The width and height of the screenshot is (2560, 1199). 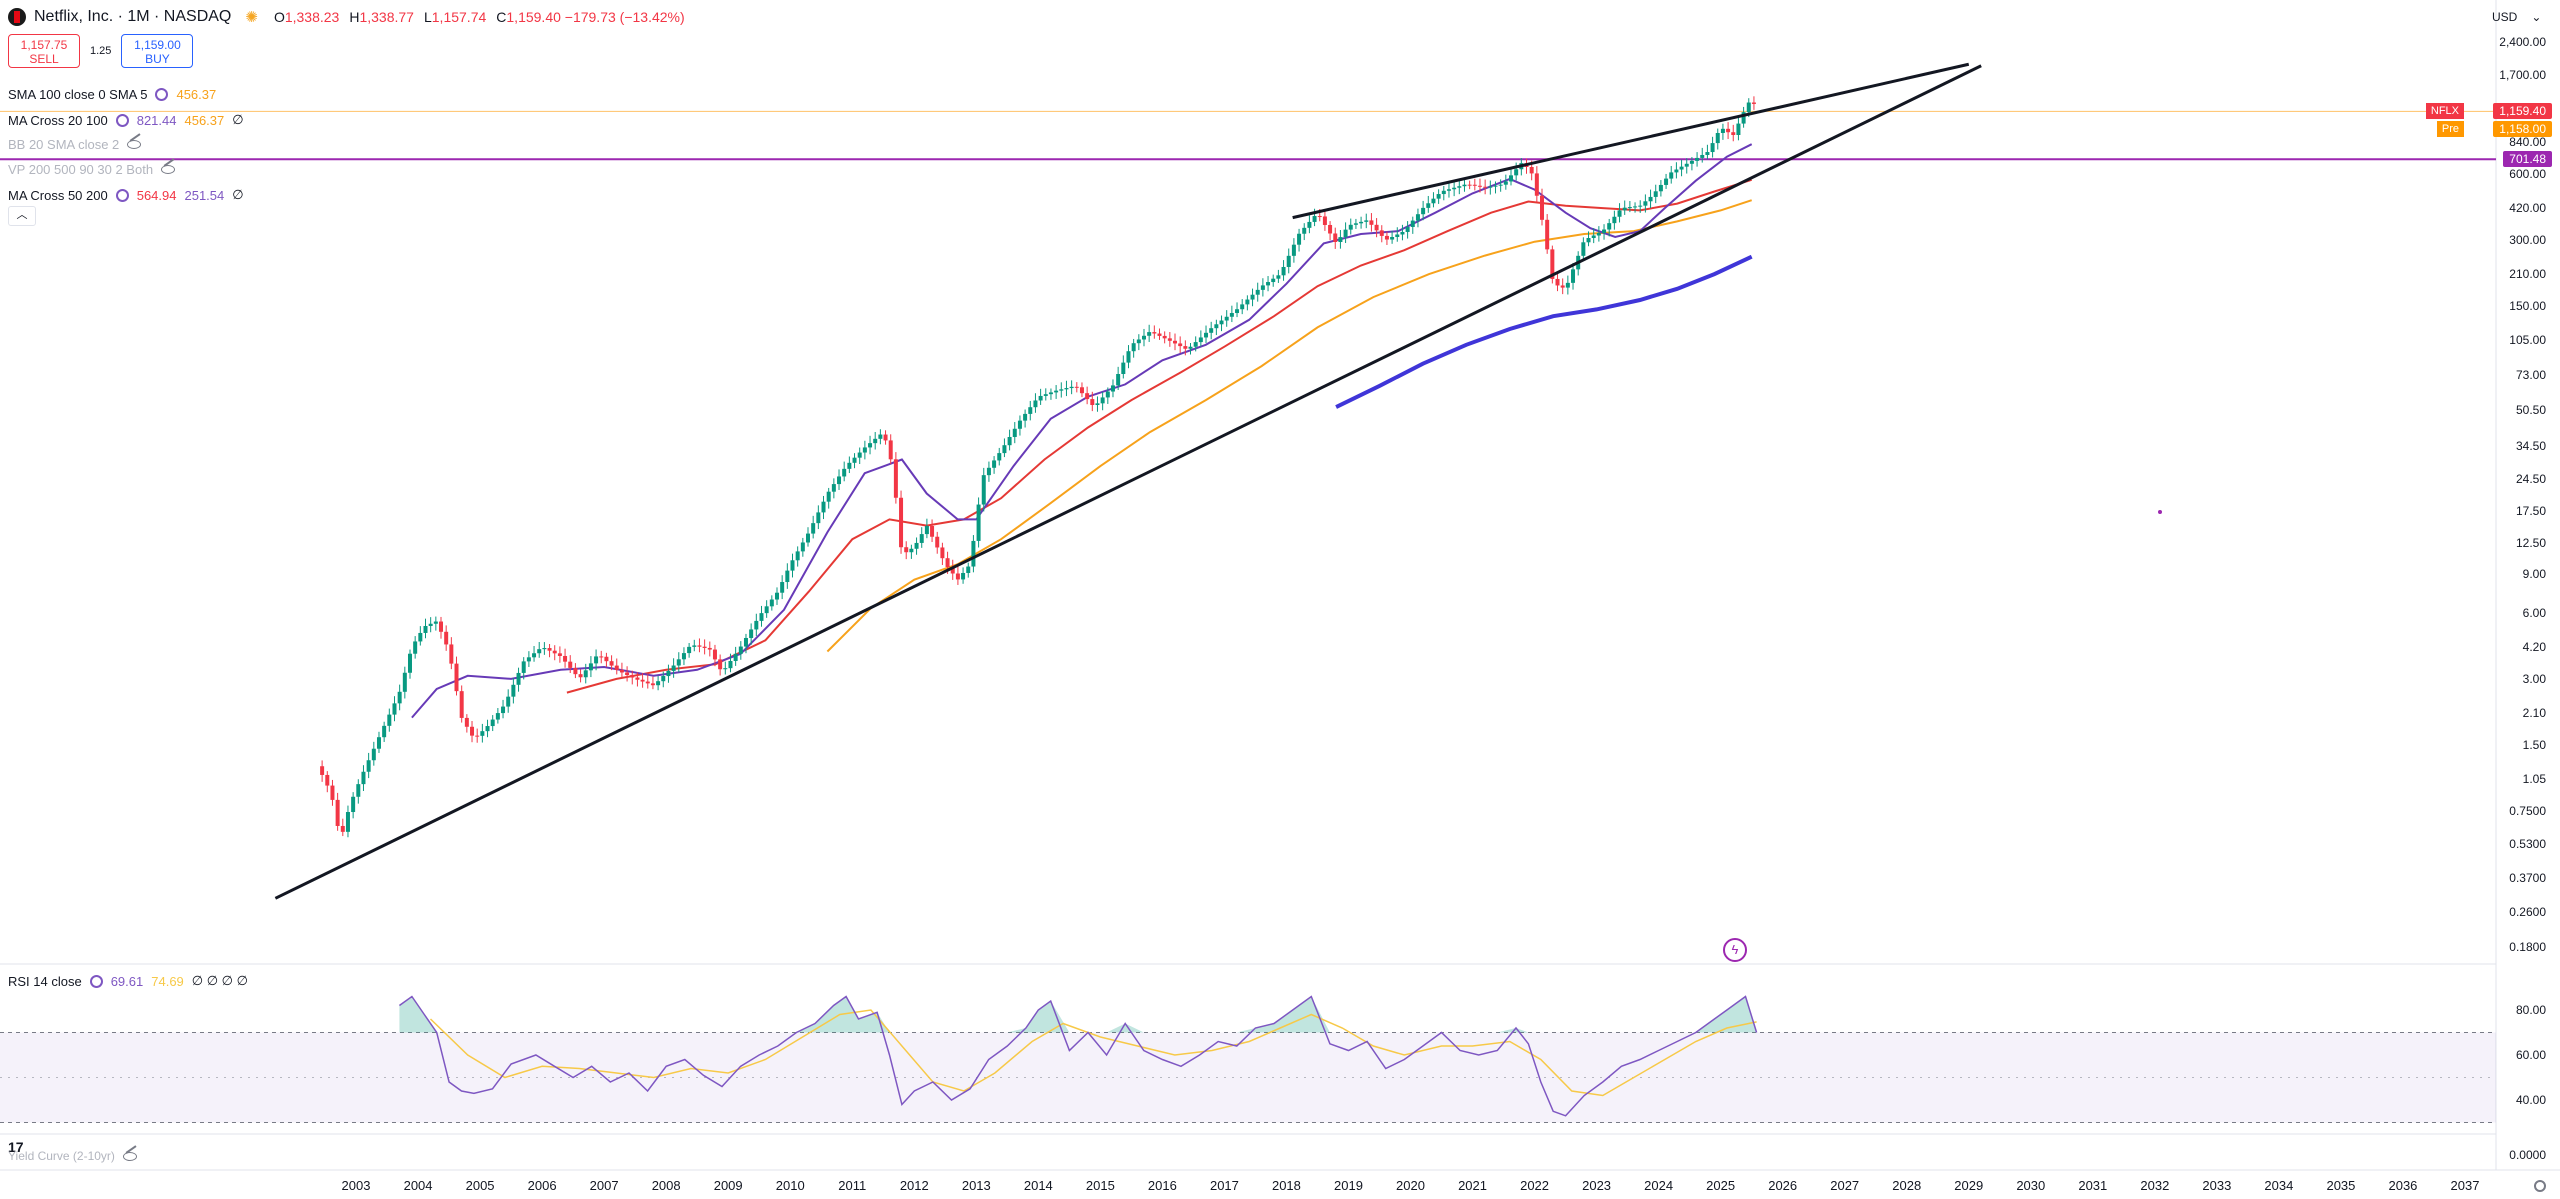 I want to click on indicator-row: MA Cross 50 200 564.94 251.54 ∅, so click(x=126, y=195).